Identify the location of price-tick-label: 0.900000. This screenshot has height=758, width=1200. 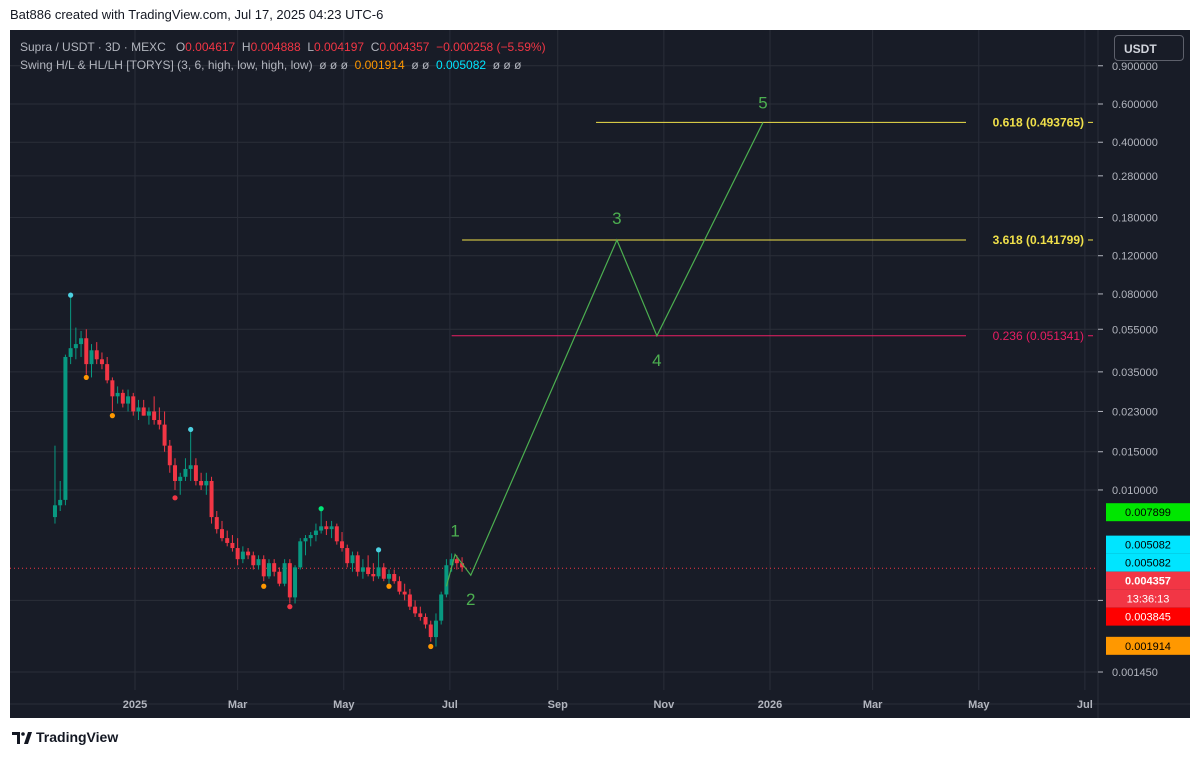
(1135, 67).